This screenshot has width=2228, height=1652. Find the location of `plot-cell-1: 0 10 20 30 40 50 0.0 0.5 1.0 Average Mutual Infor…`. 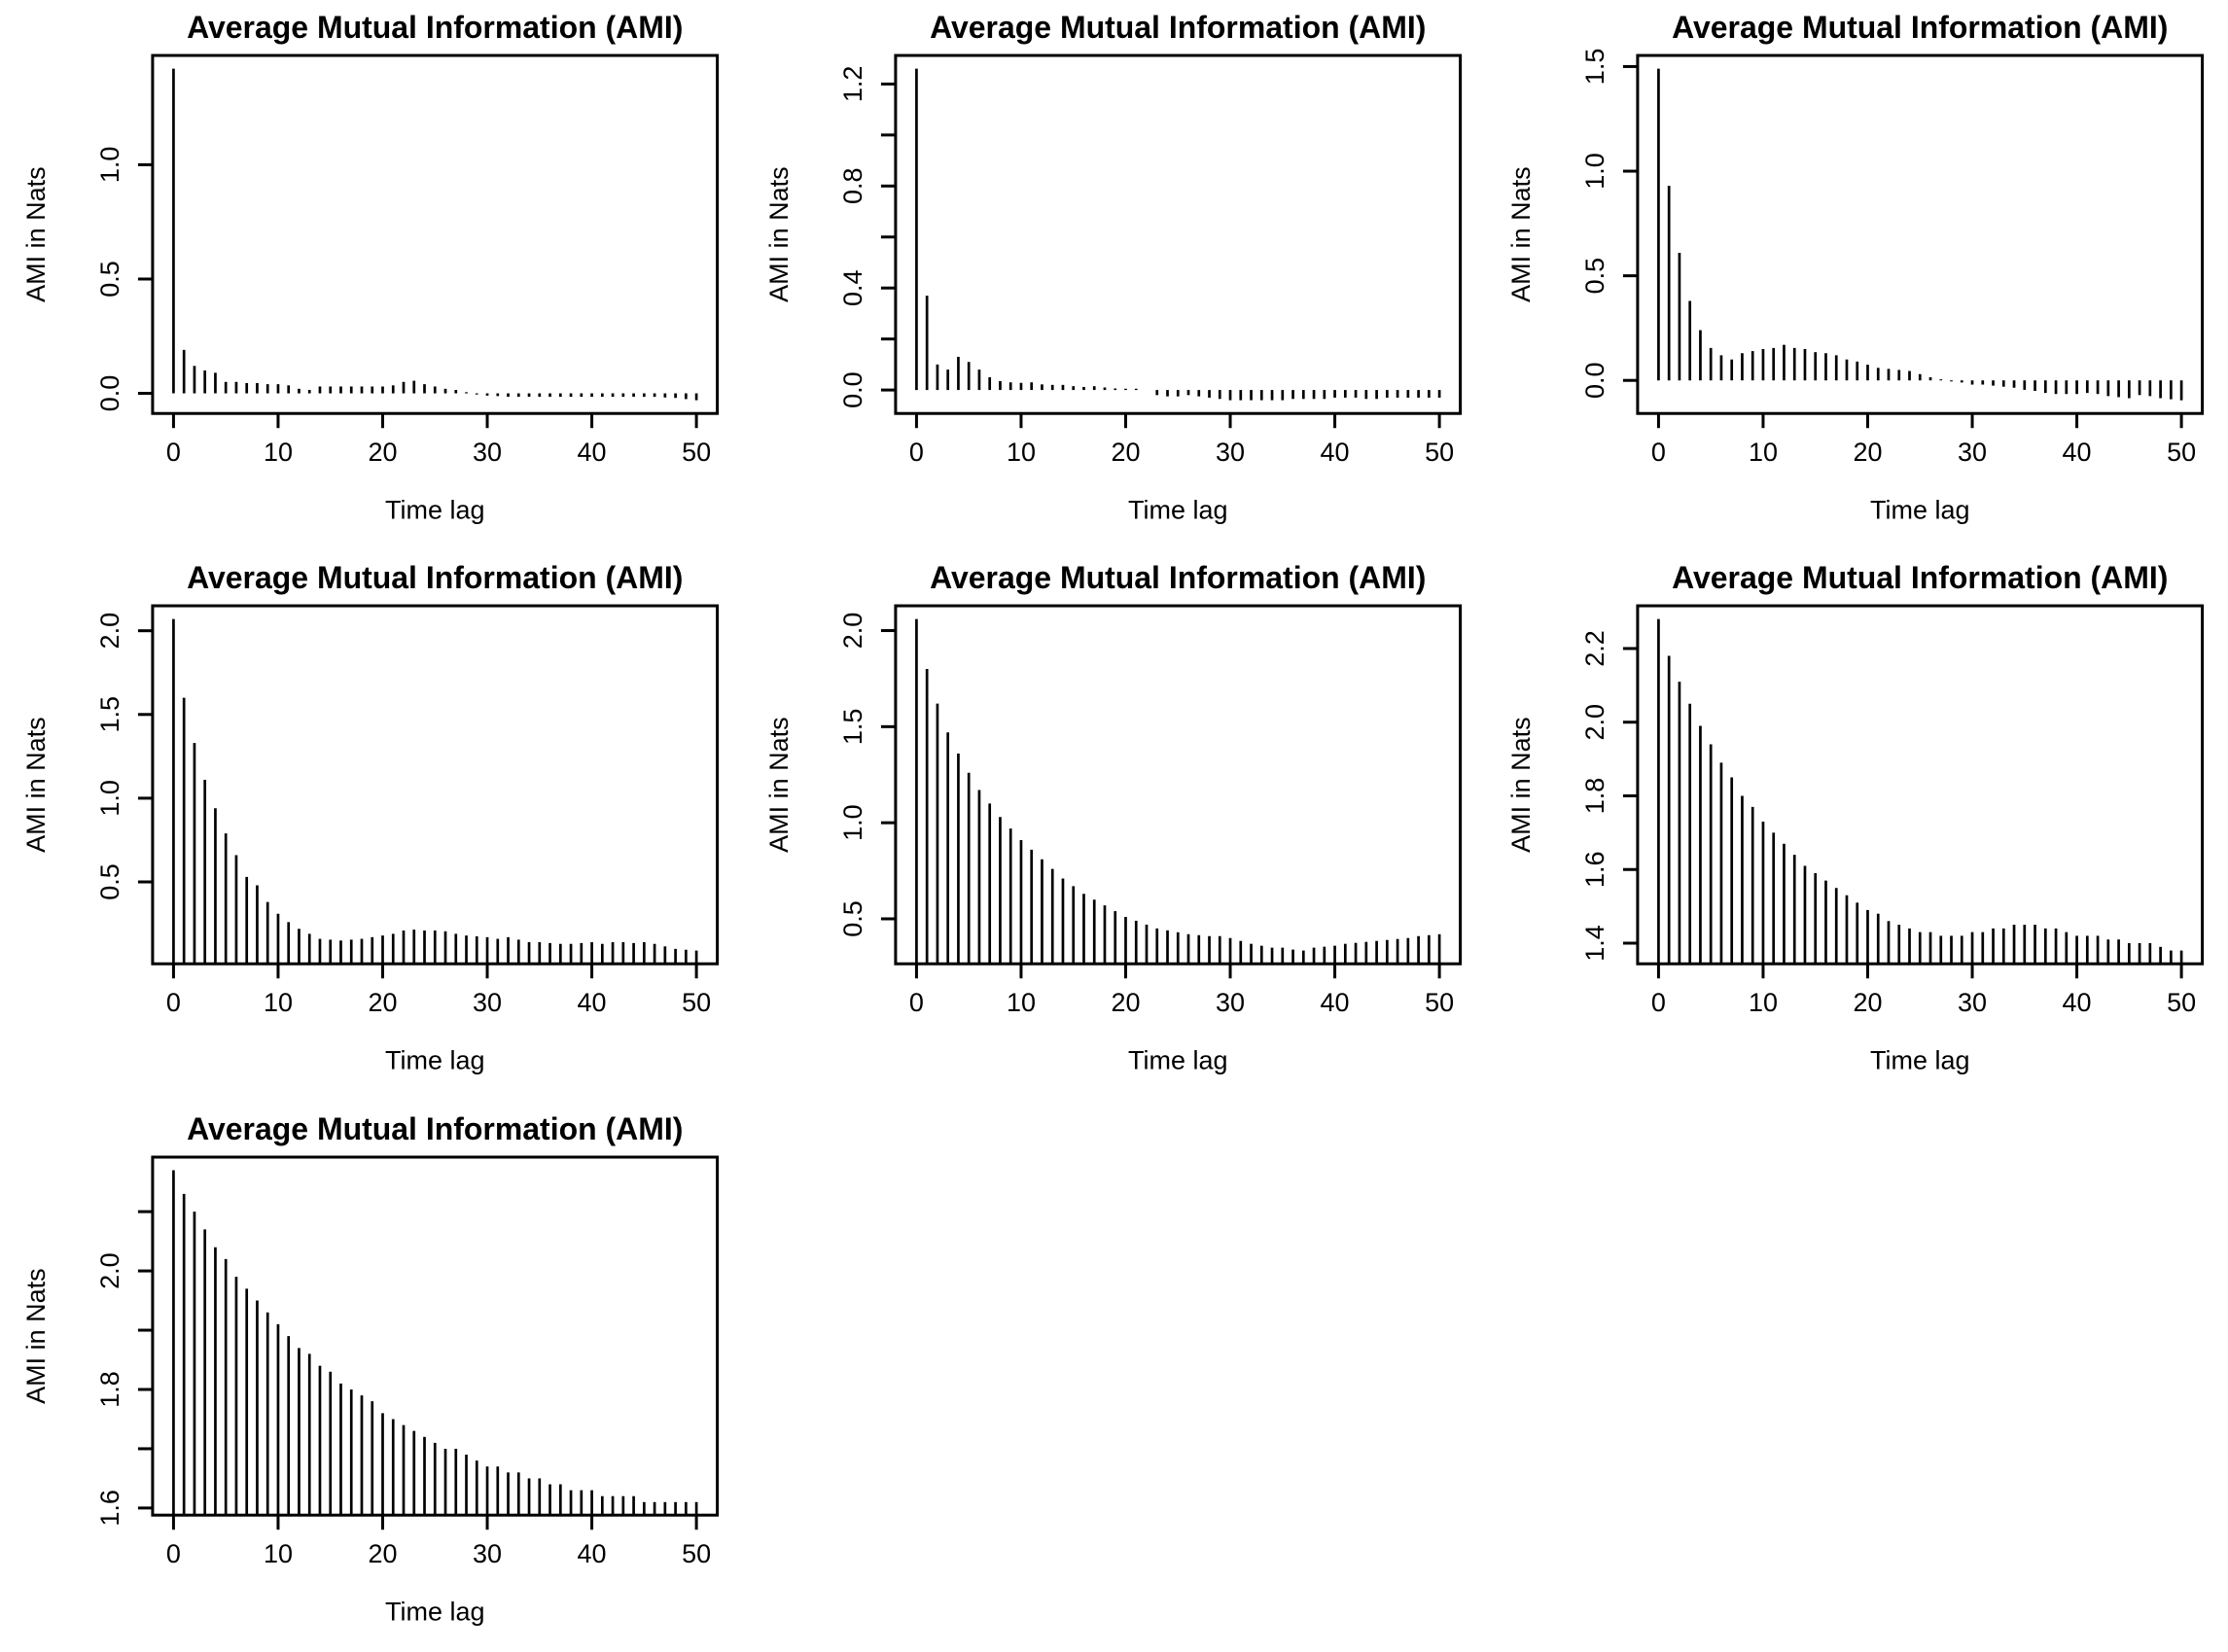

plot-cell-1: 0 10 20 30 40 50 0.0 0.5 1.0 Average Mutual Infor… is located at coordinates (371, 275).